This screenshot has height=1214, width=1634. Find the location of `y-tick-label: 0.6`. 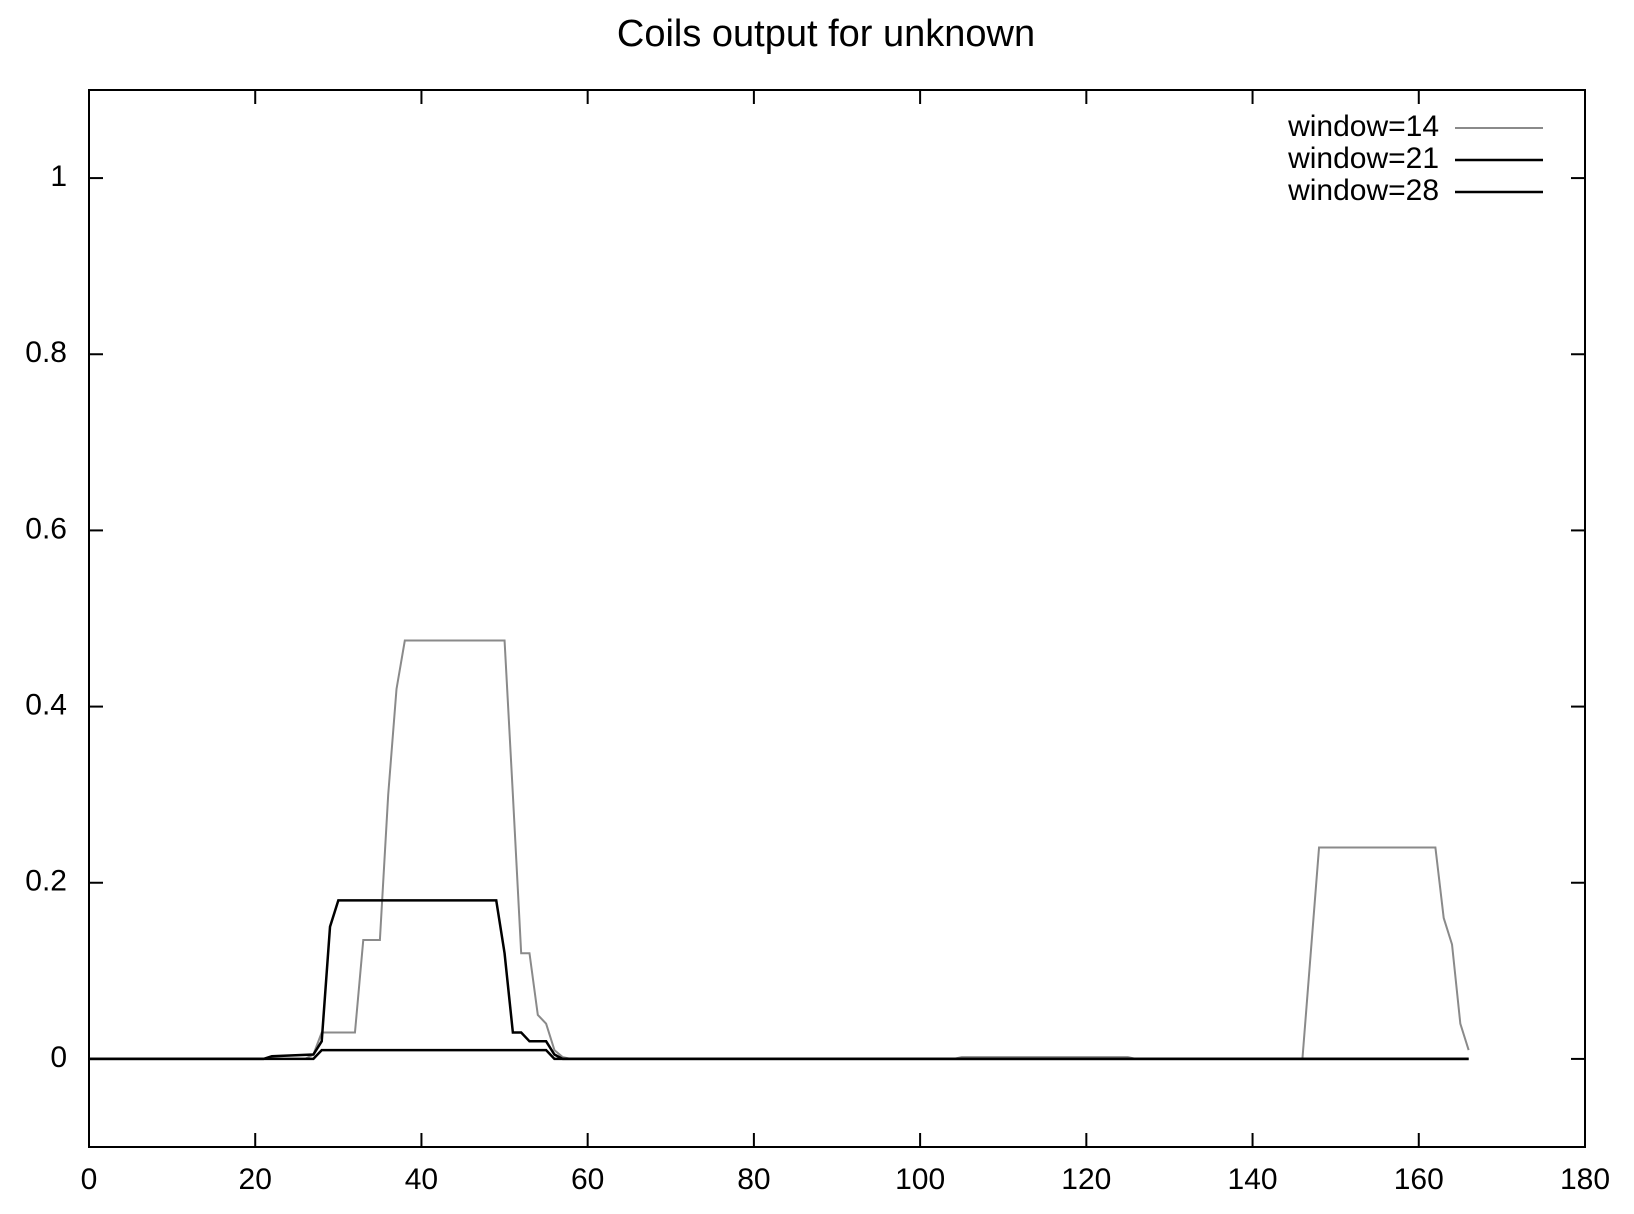

y-tick-label: 0.6 is located at coordinates (46, 528).